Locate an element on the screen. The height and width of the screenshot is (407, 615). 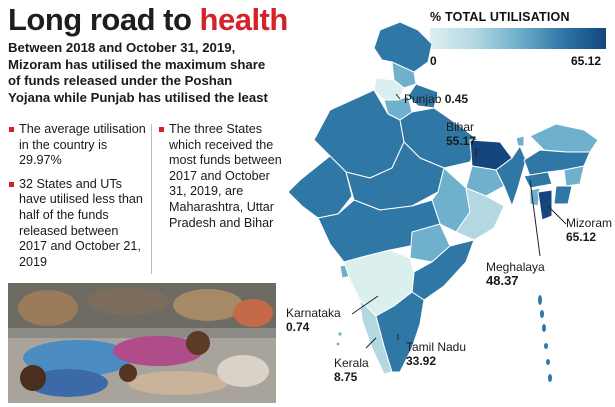
state-arunachal is located at coordinates (564, 138).